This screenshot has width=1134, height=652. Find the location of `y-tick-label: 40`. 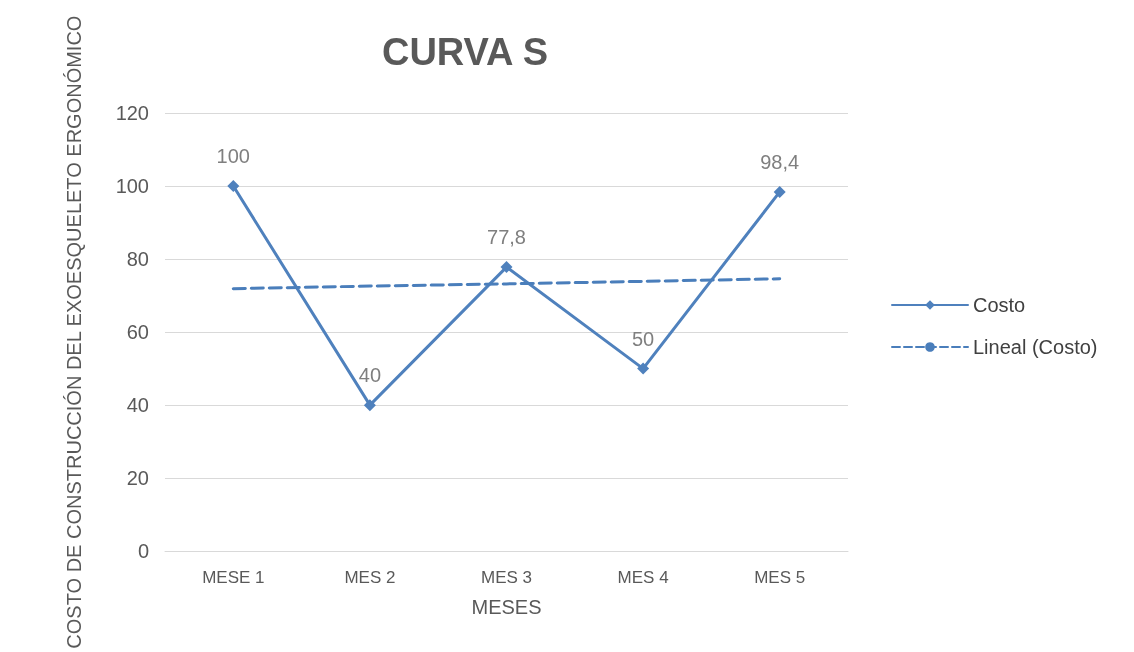

y-tick-label: 40 is located at coordinates (137, 405).